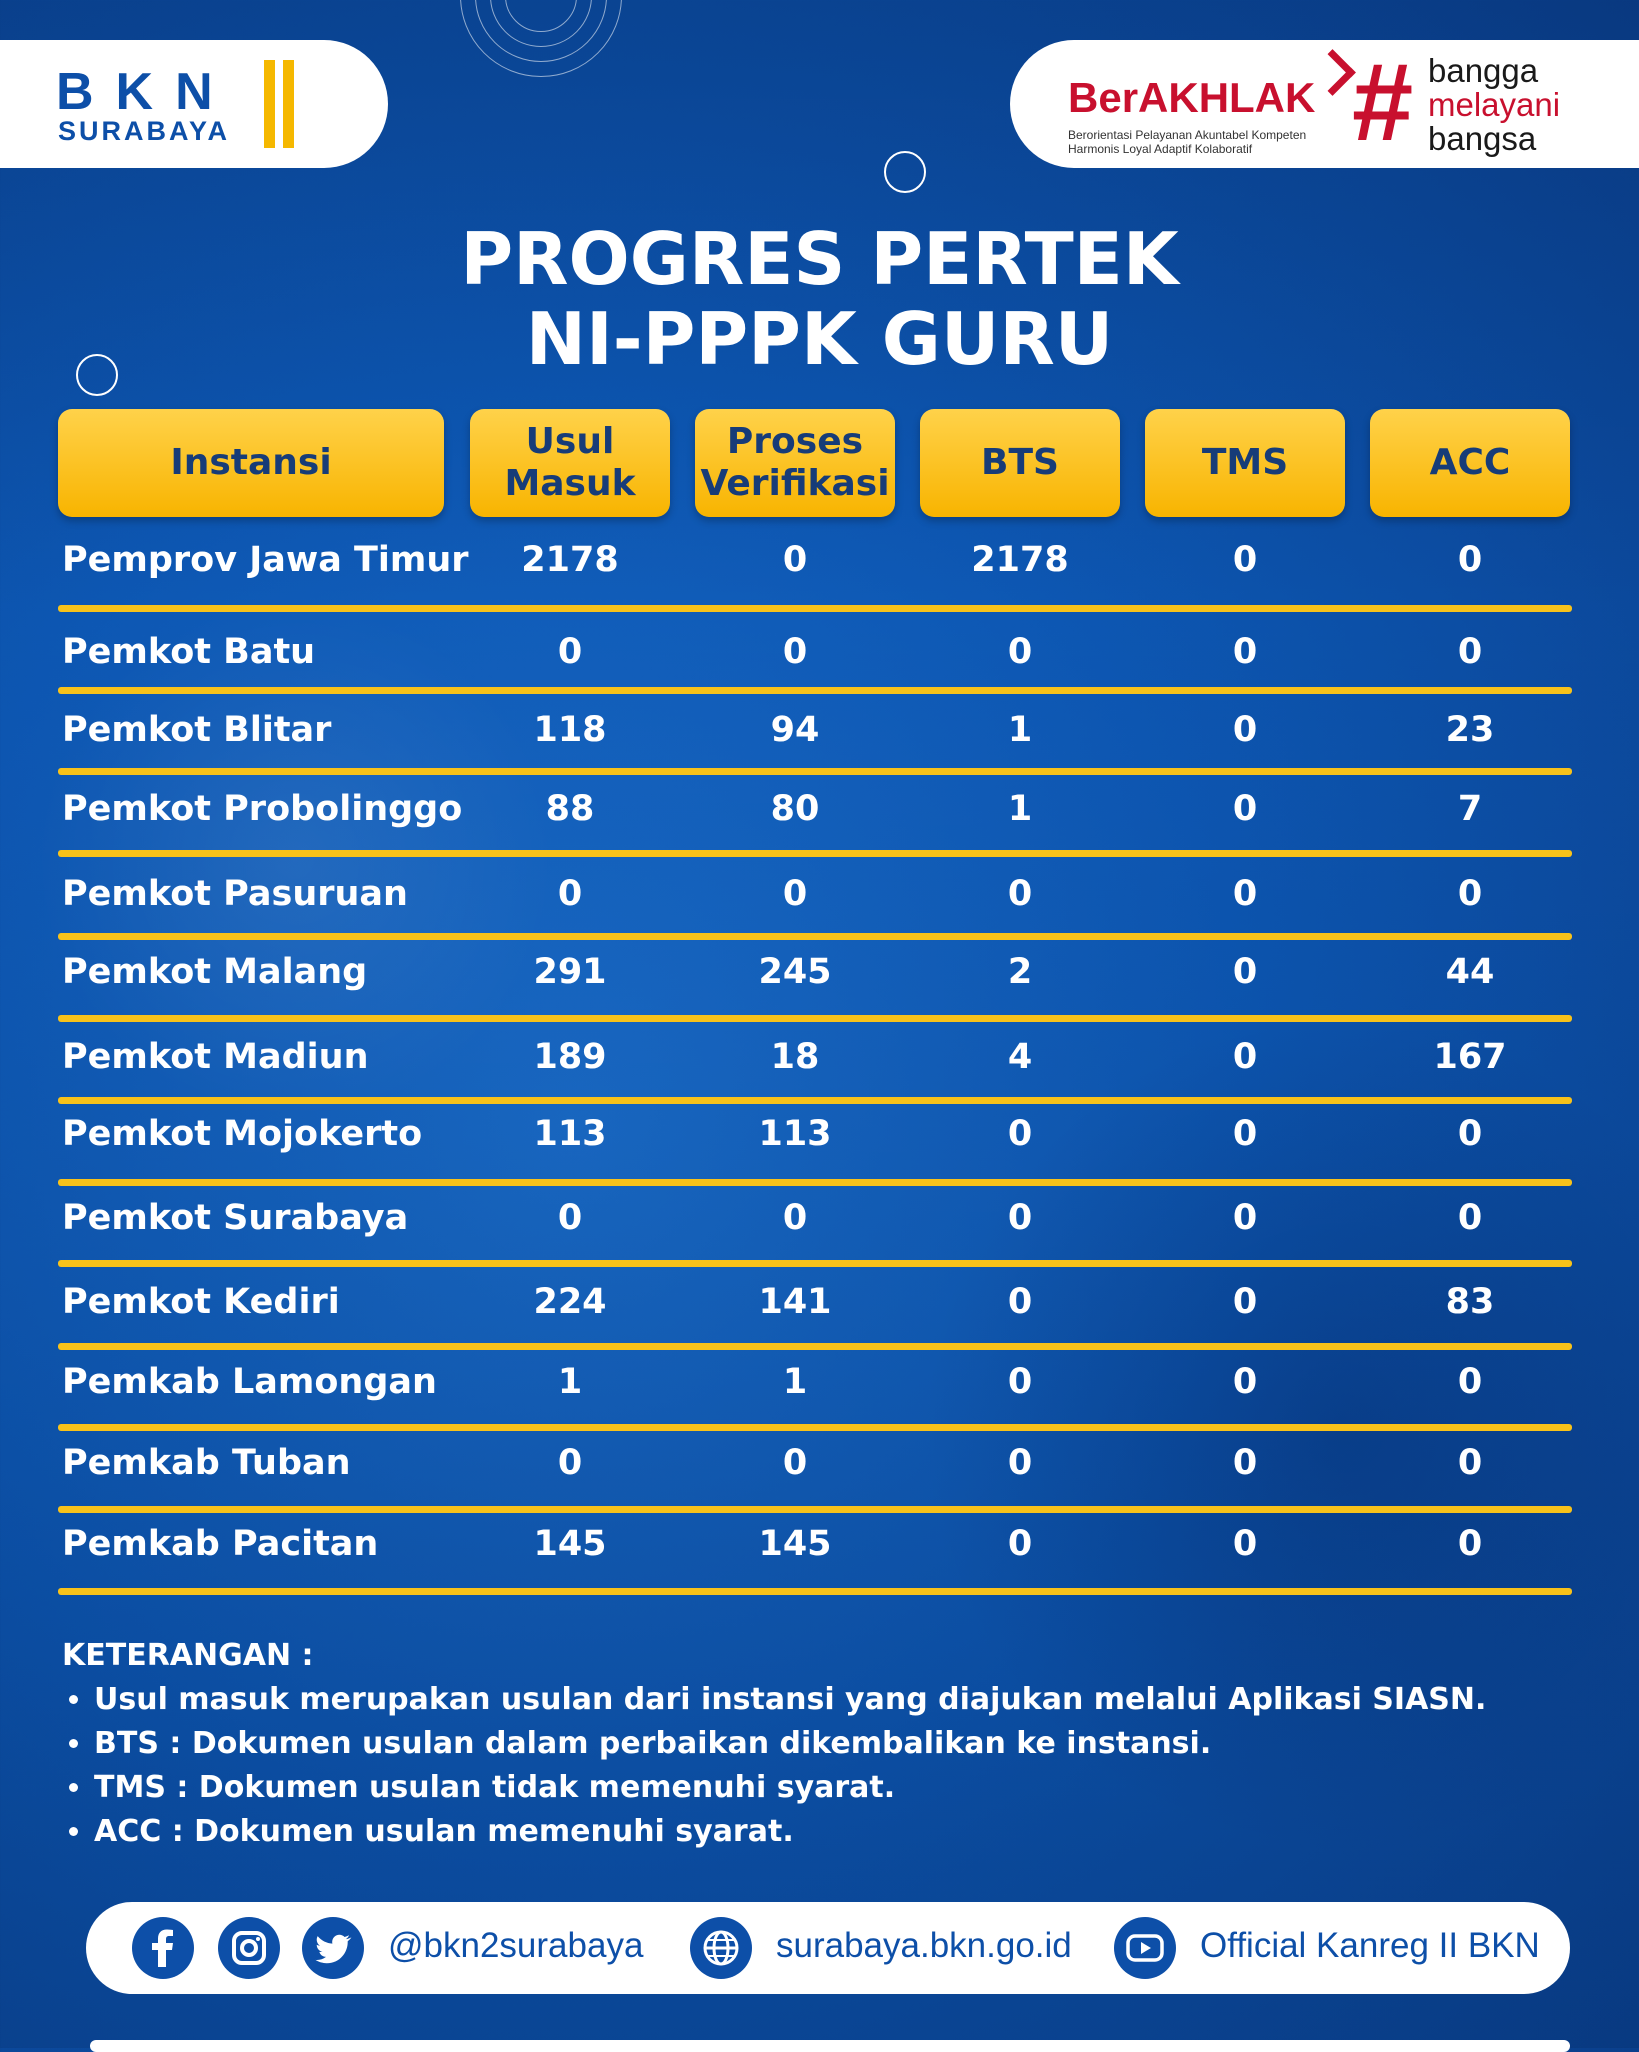 This screenshot has width=1639, height=2052. I want to click on berakhlak-word: BerAKHLAK, so click(1192, 97).